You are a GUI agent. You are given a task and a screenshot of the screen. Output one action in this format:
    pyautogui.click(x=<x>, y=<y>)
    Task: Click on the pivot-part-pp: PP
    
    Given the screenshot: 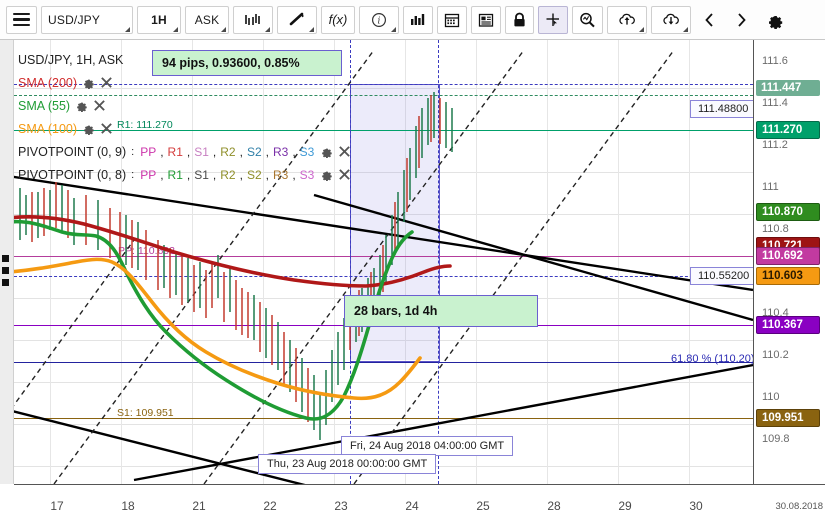 What is the action you would take?
    pyautogui.click(x=148, y=151)
    